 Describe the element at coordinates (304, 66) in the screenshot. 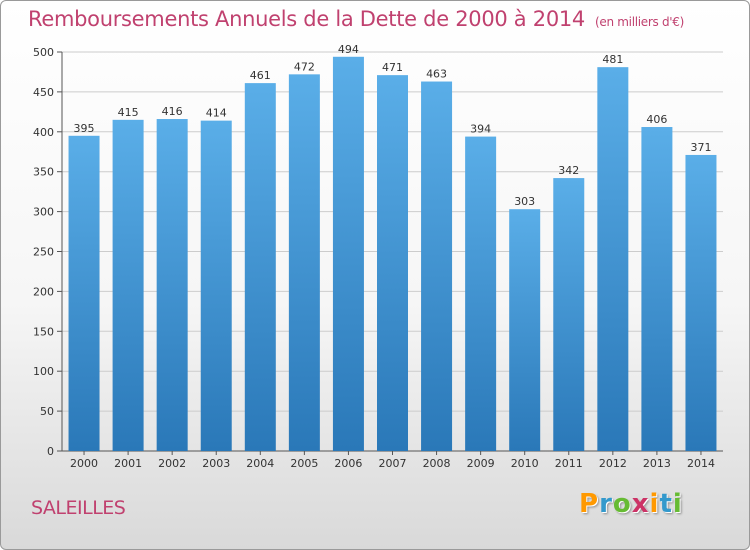

I see `data-label: 472` at that location.